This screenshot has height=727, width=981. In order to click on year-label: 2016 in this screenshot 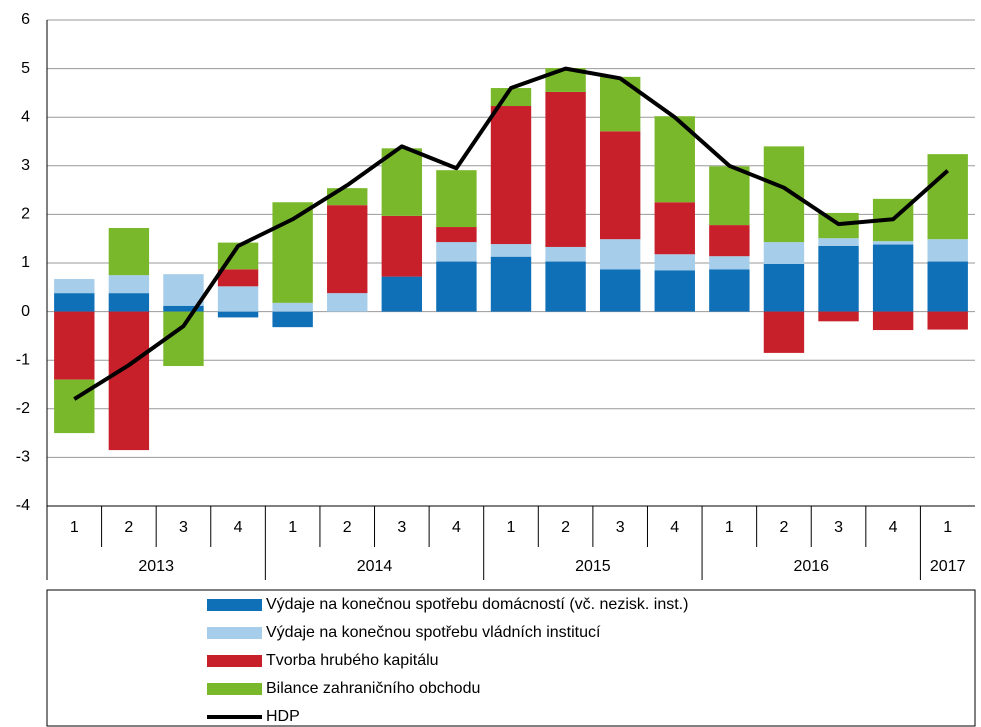, I will do `click(811, 566)`.